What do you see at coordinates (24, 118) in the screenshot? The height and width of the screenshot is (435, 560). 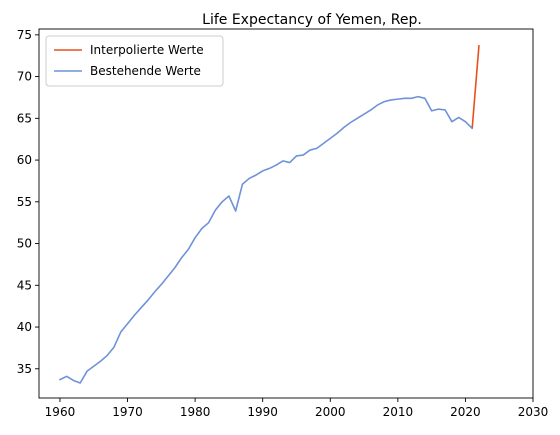 I see `y-tick-label: 65` at bounding box center [24, 118].